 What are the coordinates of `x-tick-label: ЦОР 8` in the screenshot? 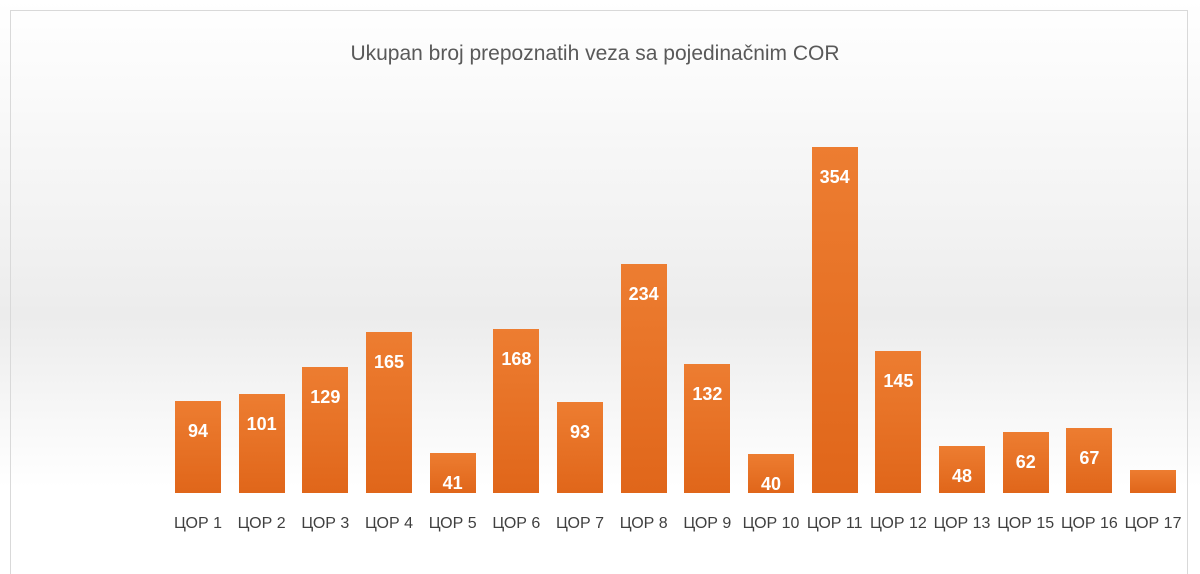 It's located at (643, 523).